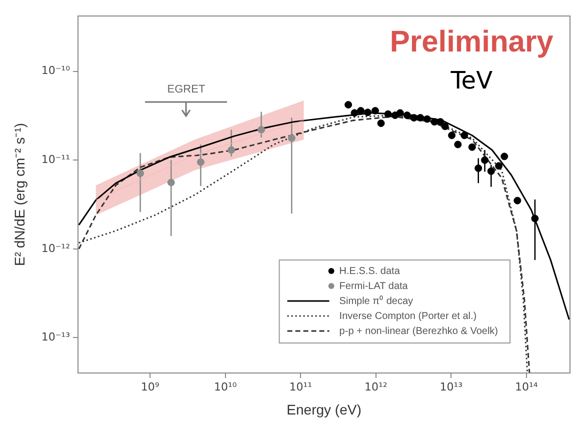 The image size is (579, 428). Describe the element at coordinates (186, 90) in the screenshot. I see `annotation: EGRET` at that location.